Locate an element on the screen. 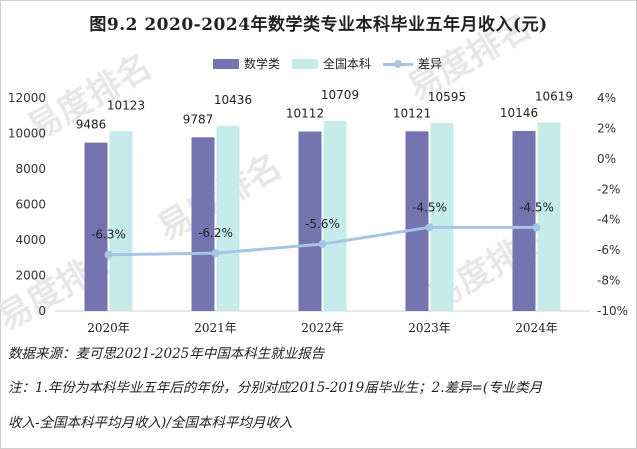 The image size is (637, 449). bar-label-national: 10436 is located at coordinates (233, 100).